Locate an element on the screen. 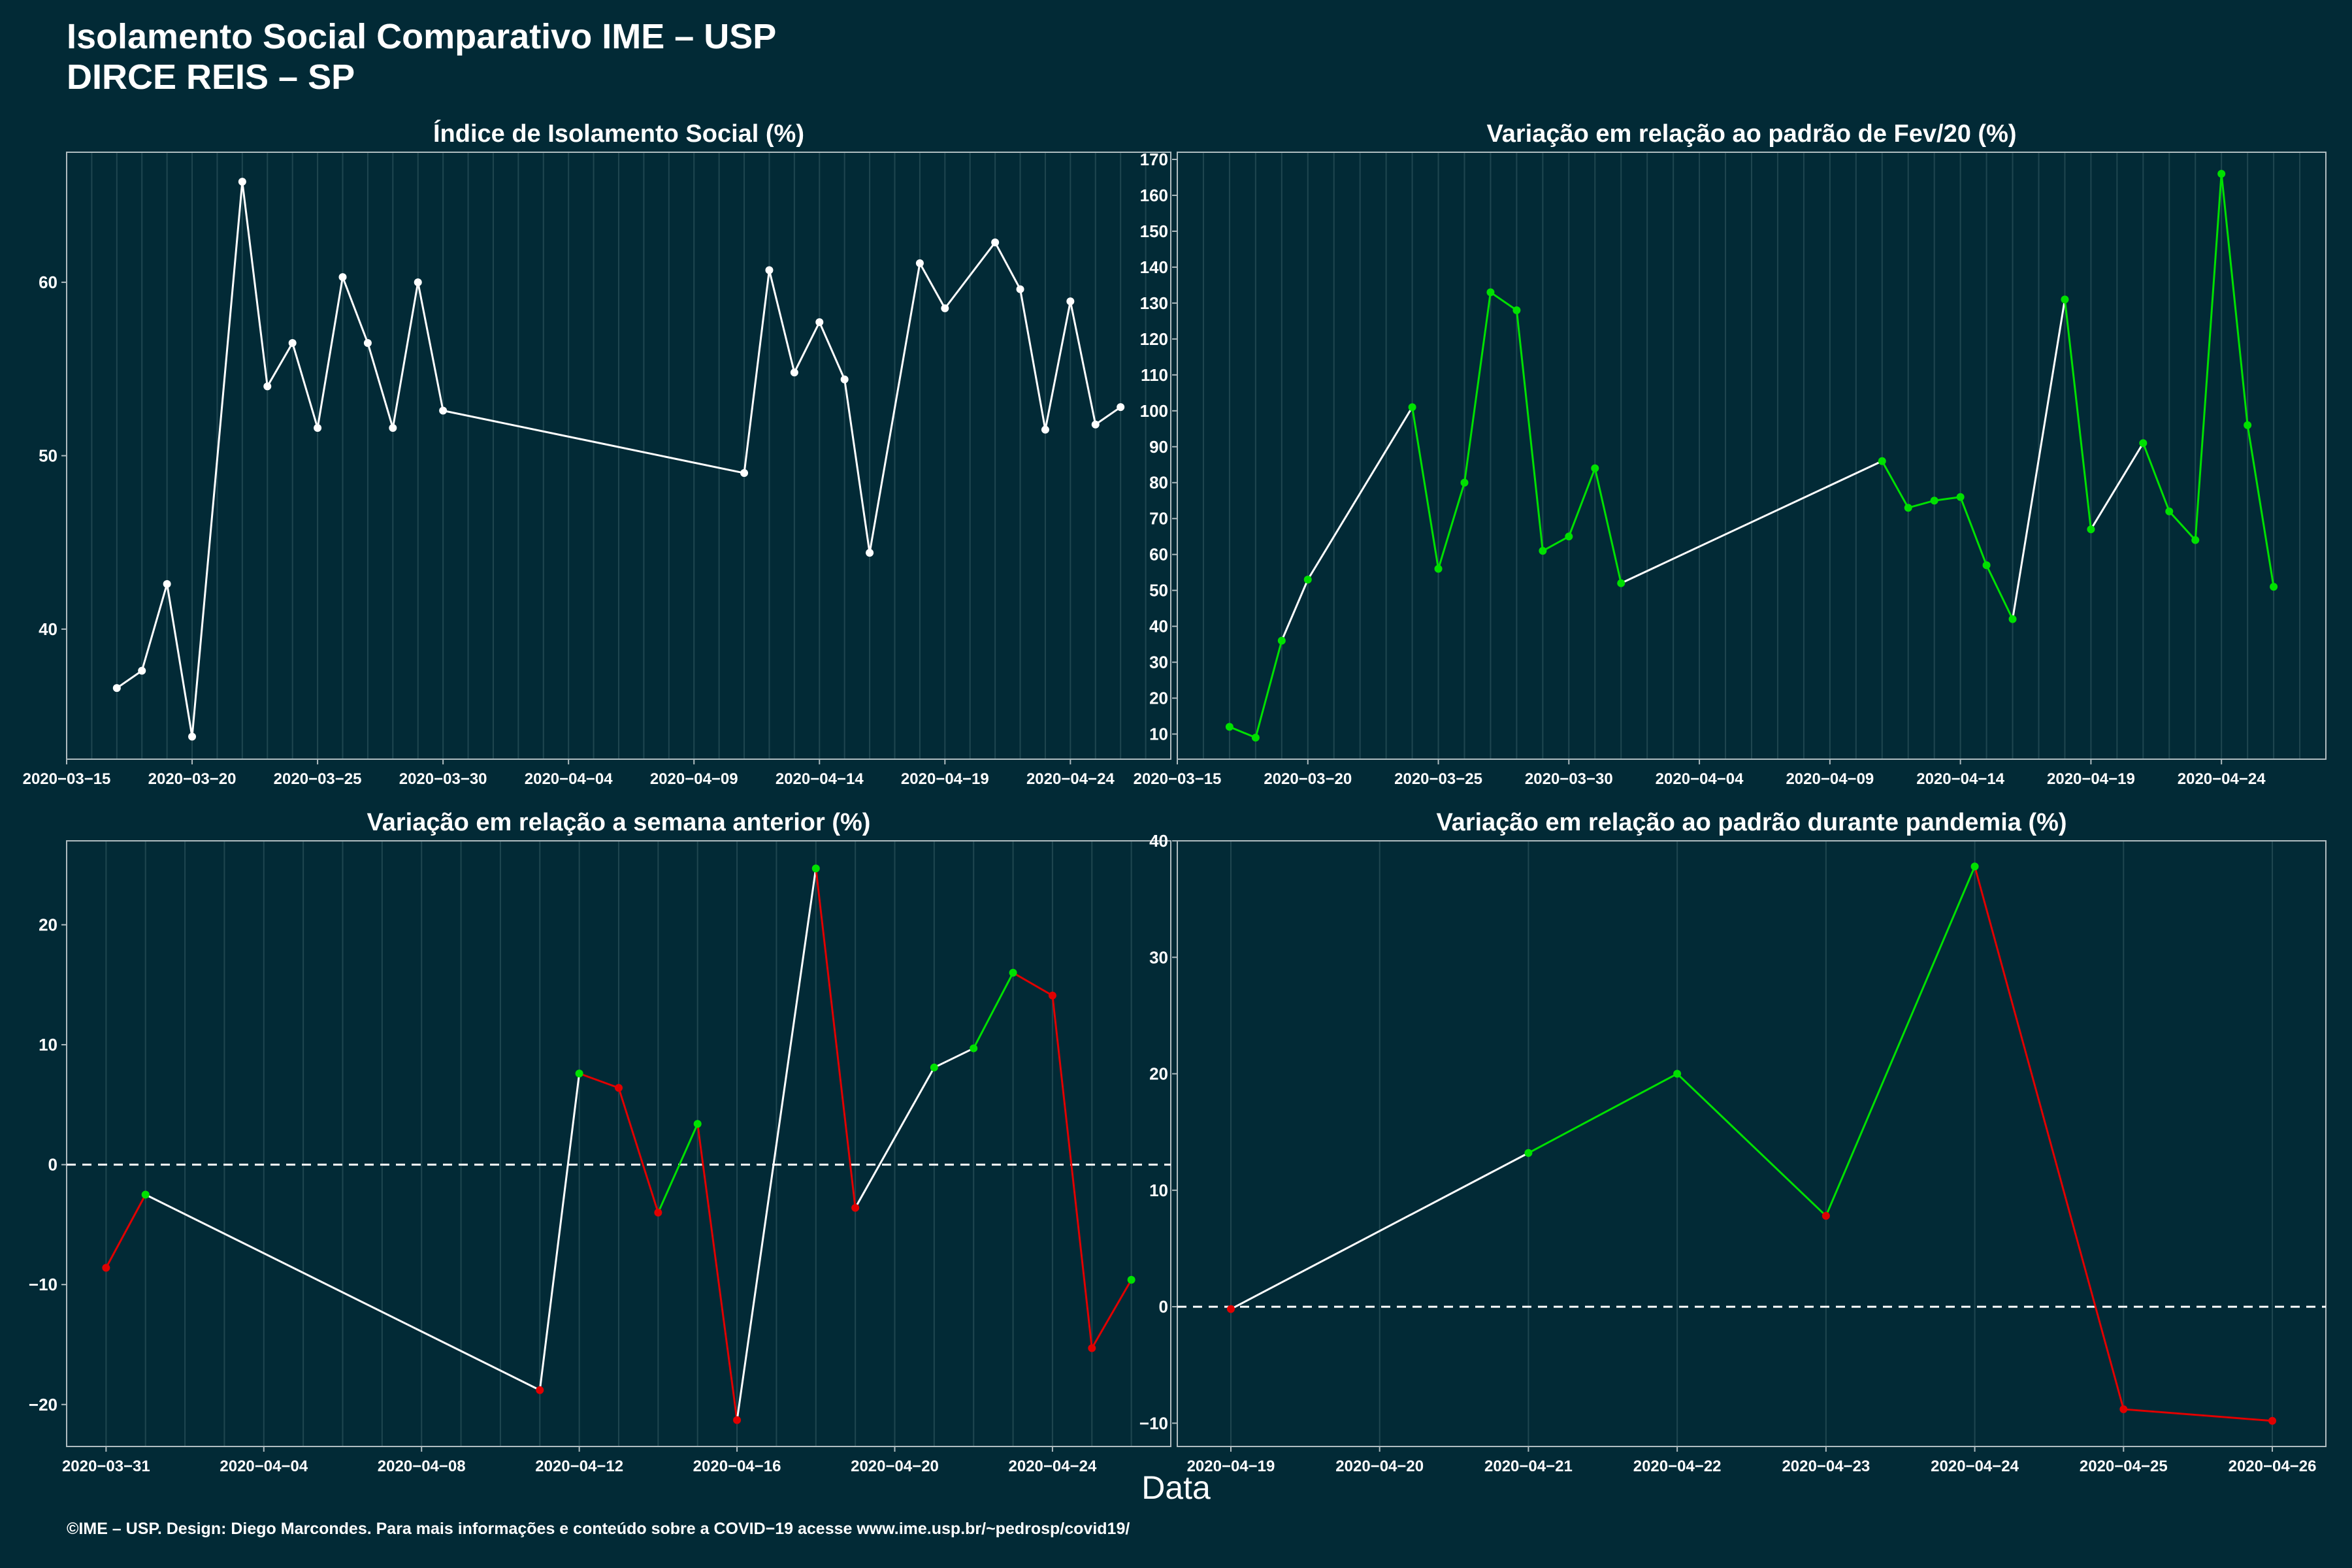  x-tick-label: 2020−04−21 is located at coordinates (1528, 1466).